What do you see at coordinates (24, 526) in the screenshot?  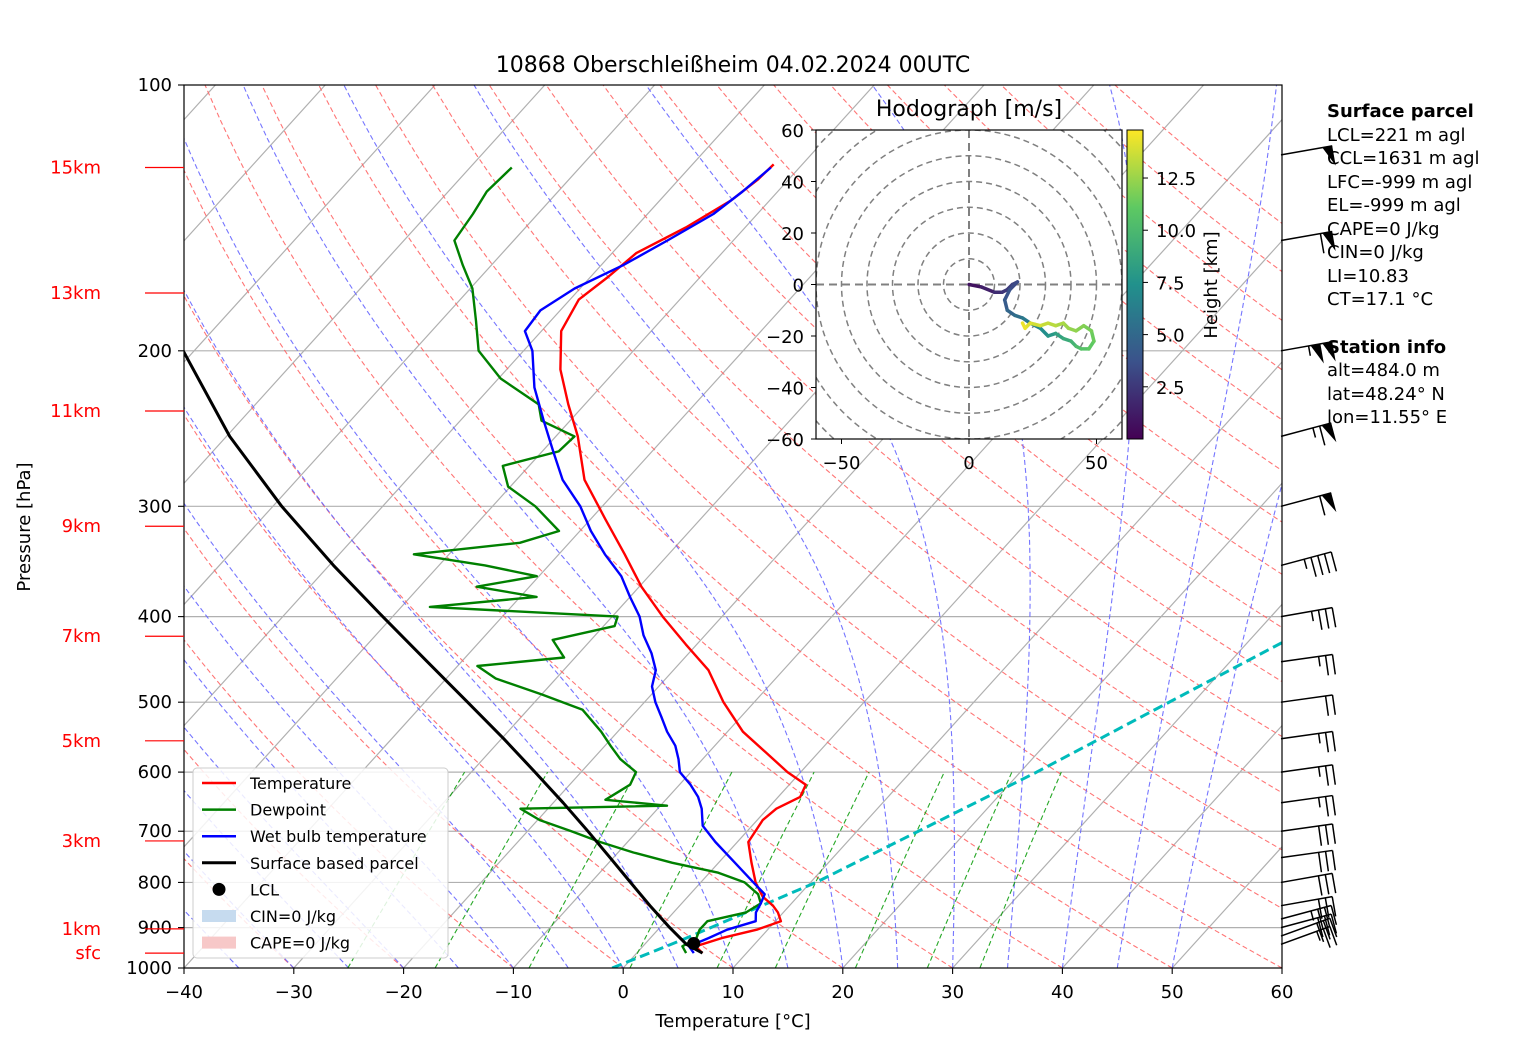 I see `y-axis-label: Pressure [hPa]` at bounding box center [24, 526].